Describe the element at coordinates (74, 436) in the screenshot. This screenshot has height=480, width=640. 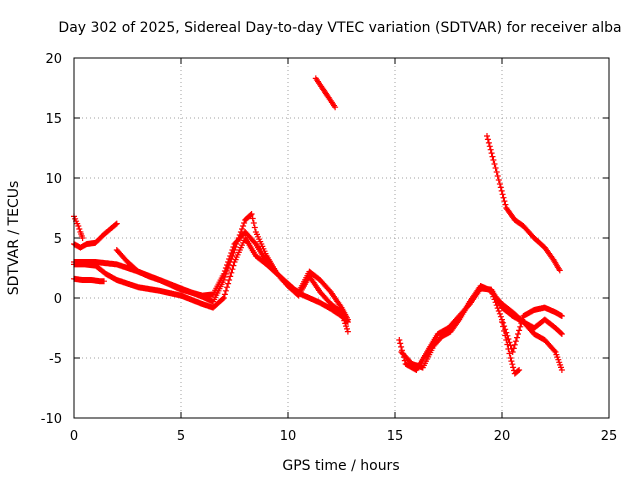
I see `x-tick-label-0: 0` at that location.